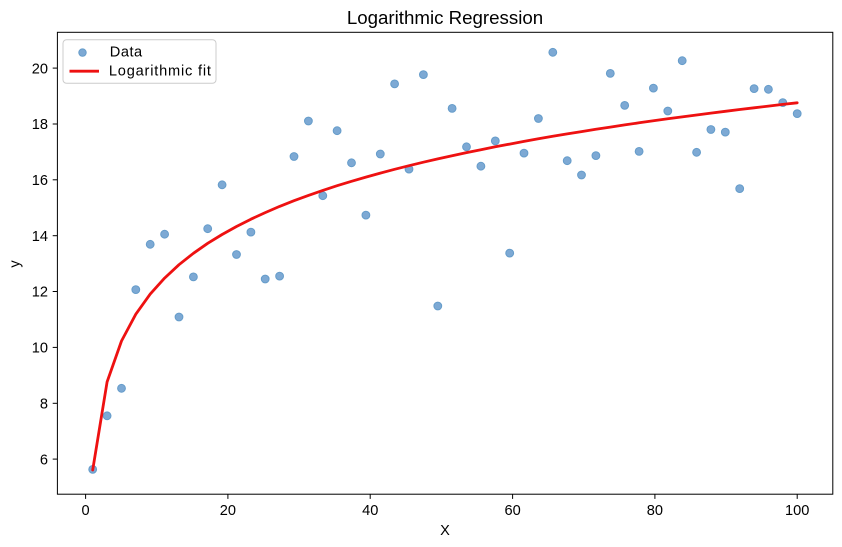 This screenshot has height=547, width=842. Describe the element at coordinates (40, 349) in the screenshot. I see `svg-text: 10` at that location.